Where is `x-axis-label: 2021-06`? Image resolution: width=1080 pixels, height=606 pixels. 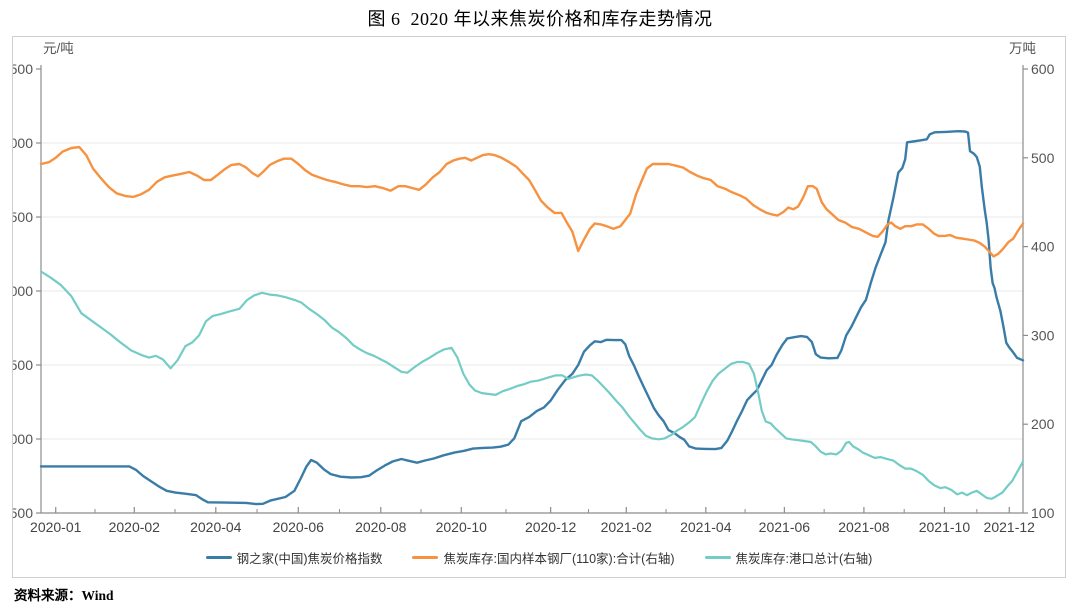
x-axis-label: 2021-06 is located at coordinates (785, 527).